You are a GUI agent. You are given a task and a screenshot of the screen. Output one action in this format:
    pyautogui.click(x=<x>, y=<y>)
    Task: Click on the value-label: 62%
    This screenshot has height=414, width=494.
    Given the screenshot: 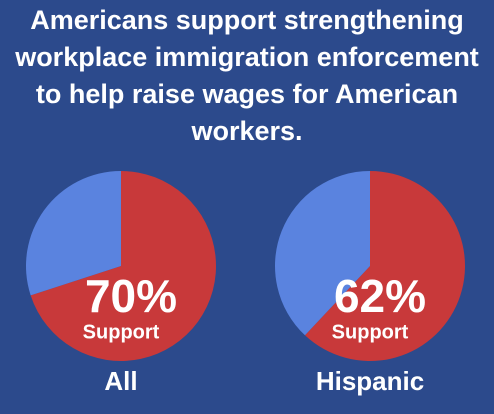 What is the action you would take?
    pyautogui.click(x=380, y=296)
    